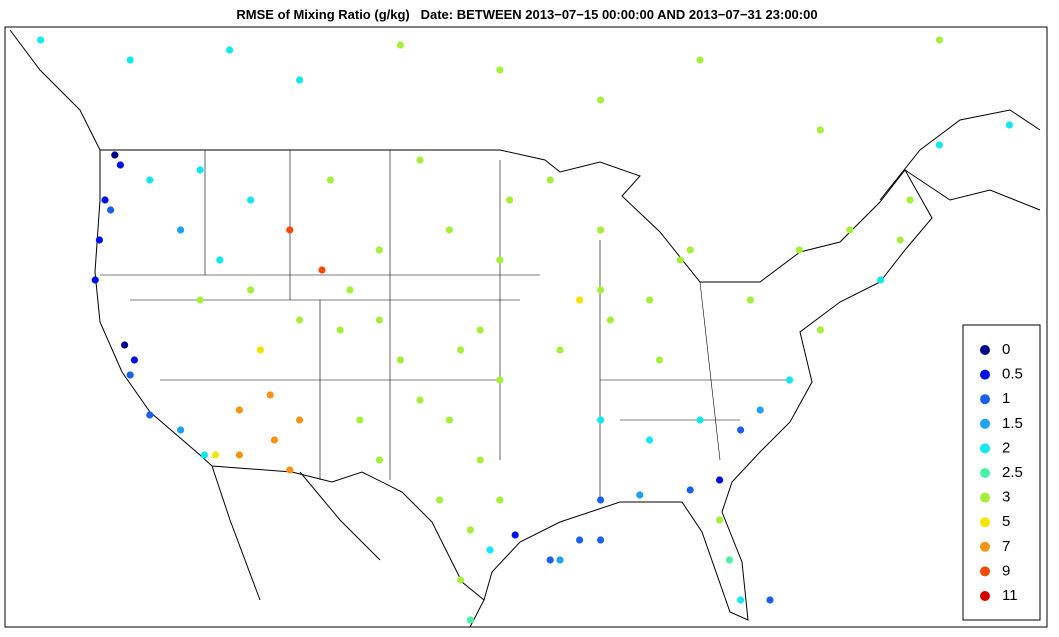 The height and width of the screenshot is (637, 1059). I want to click on legend-label: 9, so click(1006, 570).